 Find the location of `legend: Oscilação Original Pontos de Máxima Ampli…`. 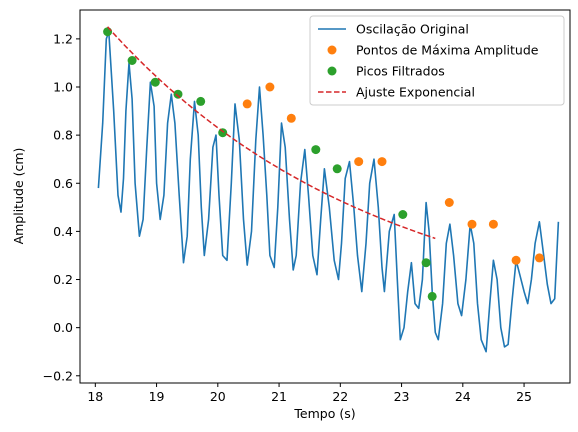

legend: Oscilação Original Pontos de Máxima Ampli… is located at coordinates (437, 60).